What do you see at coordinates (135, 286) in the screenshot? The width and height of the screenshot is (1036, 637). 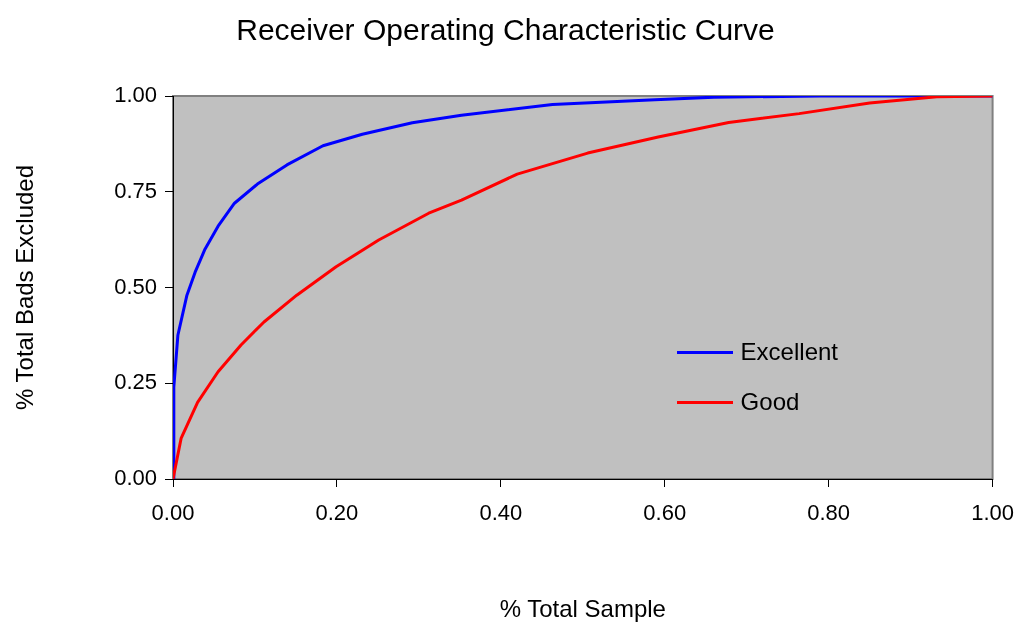 I see `y-tick-label: 0.50` at bounding box center [135, 286].